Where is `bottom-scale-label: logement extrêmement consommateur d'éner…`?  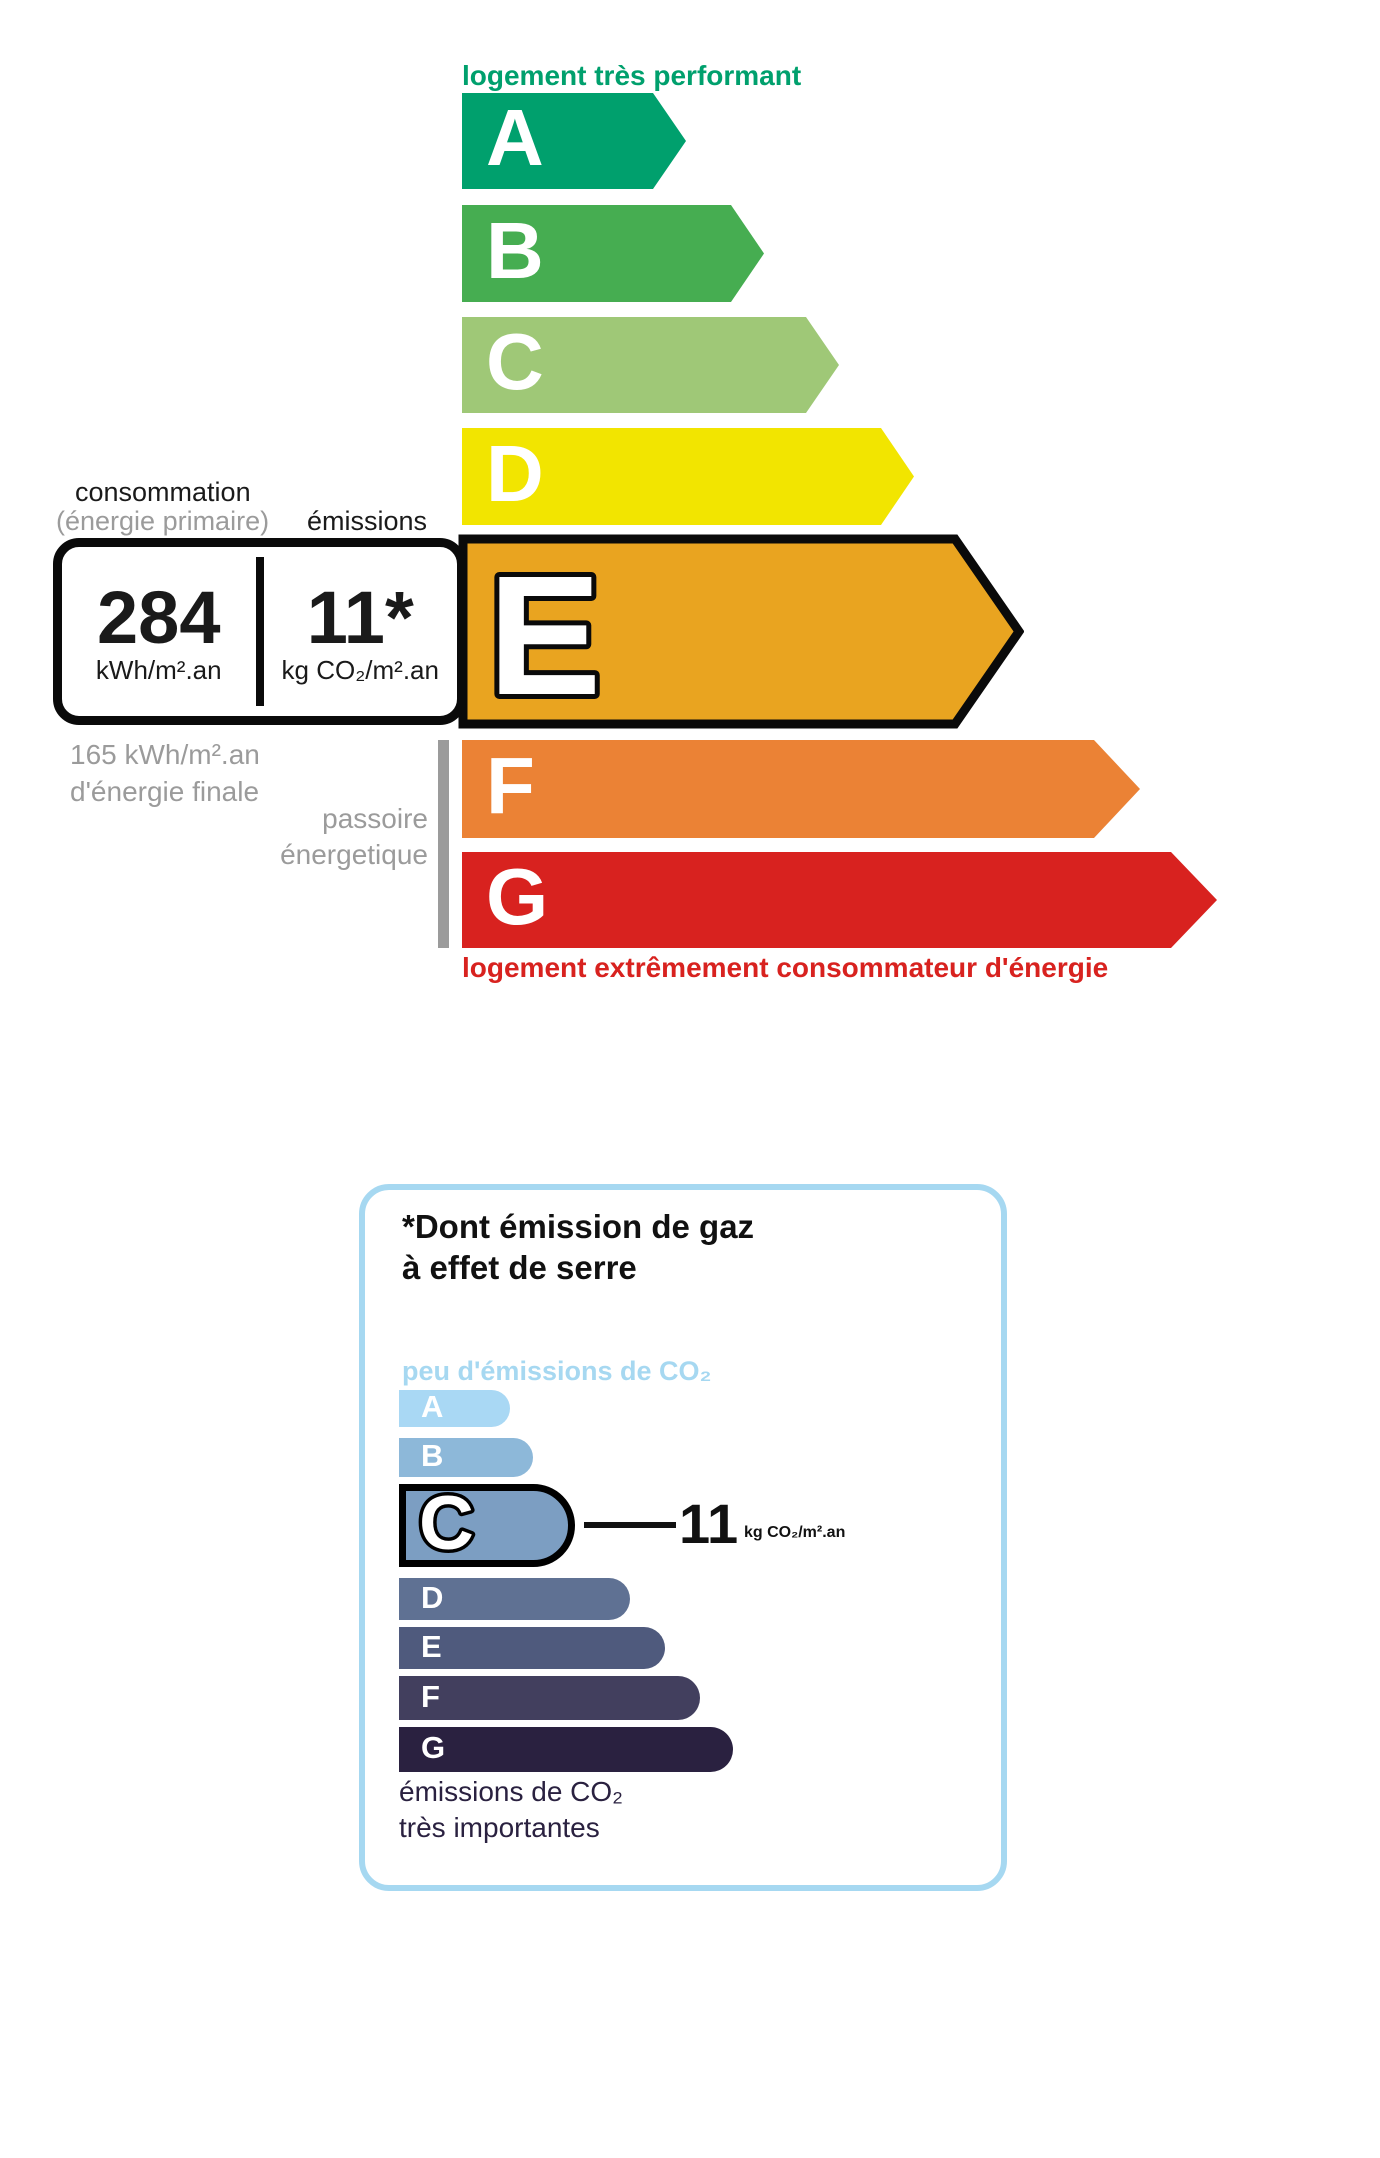 bottom-scale-label: logement extrêmement consommateur d'éner… is located at coordinates (785, 967).